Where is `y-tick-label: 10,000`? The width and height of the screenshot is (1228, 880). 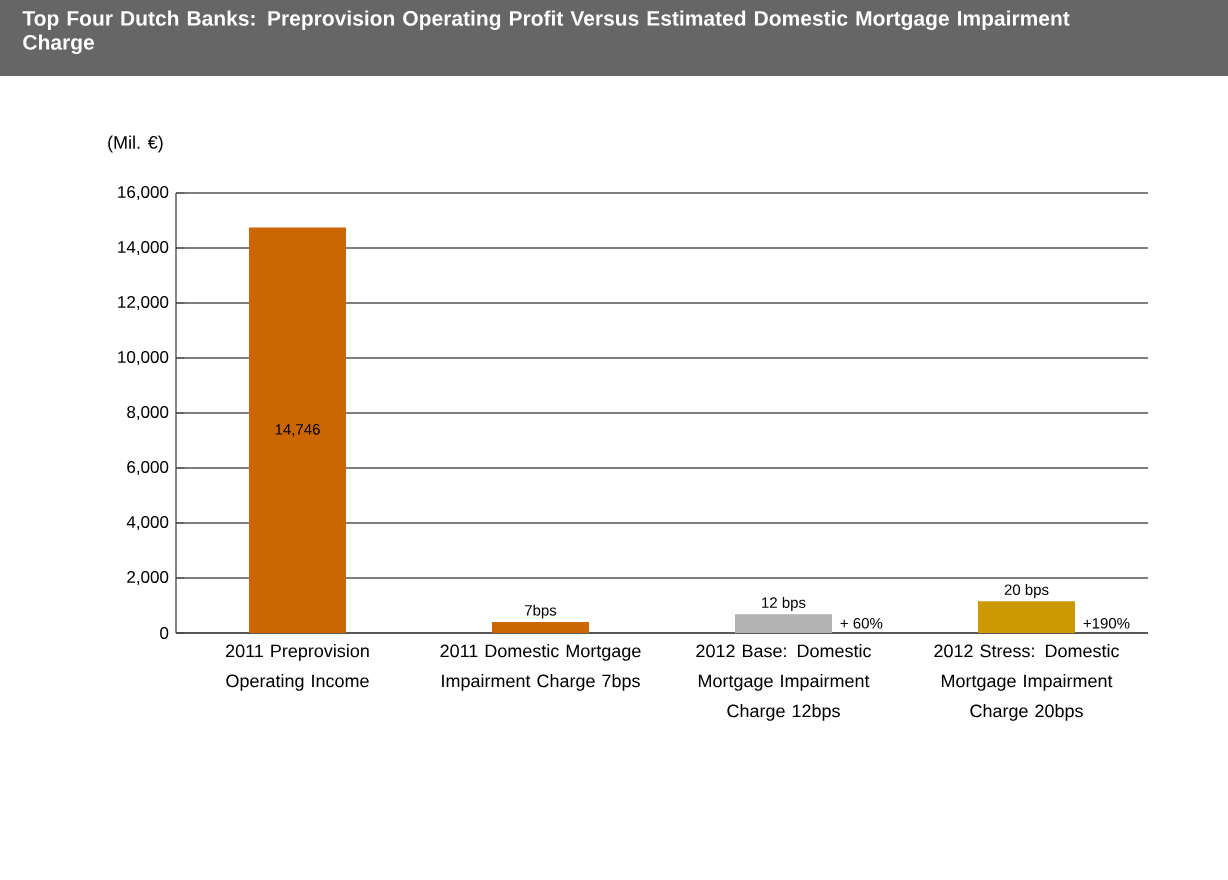 y-tick-label: 10,000 is located at coordinates (143, 358).